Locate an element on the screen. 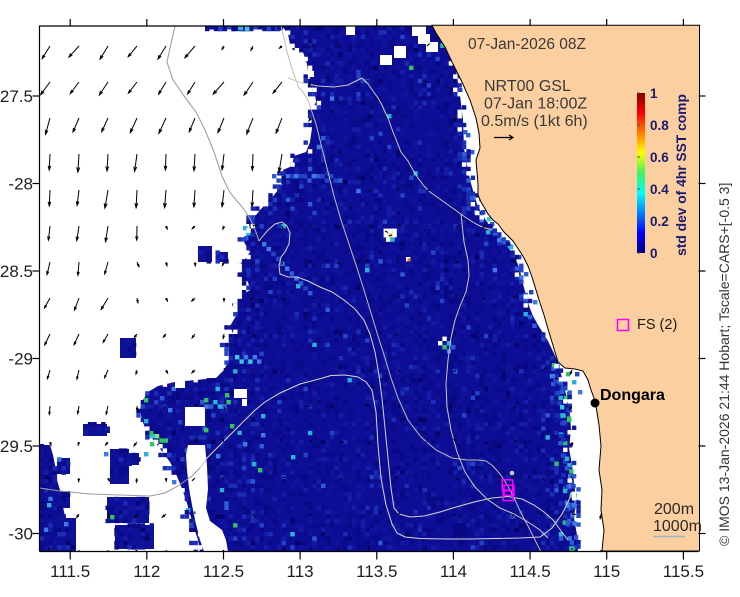 Image resolution: width=740 pixels, height=597 pixels. svg-text: std dev of 4hr SST comp is located at coordinates (681, 175).